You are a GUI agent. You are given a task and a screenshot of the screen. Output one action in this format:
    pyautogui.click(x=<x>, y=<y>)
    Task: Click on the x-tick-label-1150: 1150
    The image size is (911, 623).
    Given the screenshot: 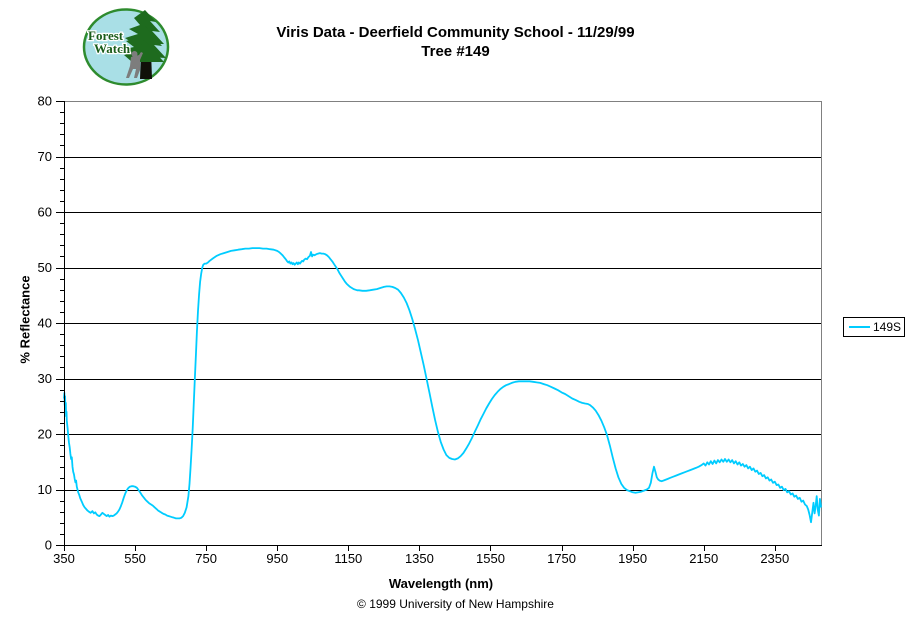 What is the action you would take?
    pyautogui.click(x=348, y=558)
    